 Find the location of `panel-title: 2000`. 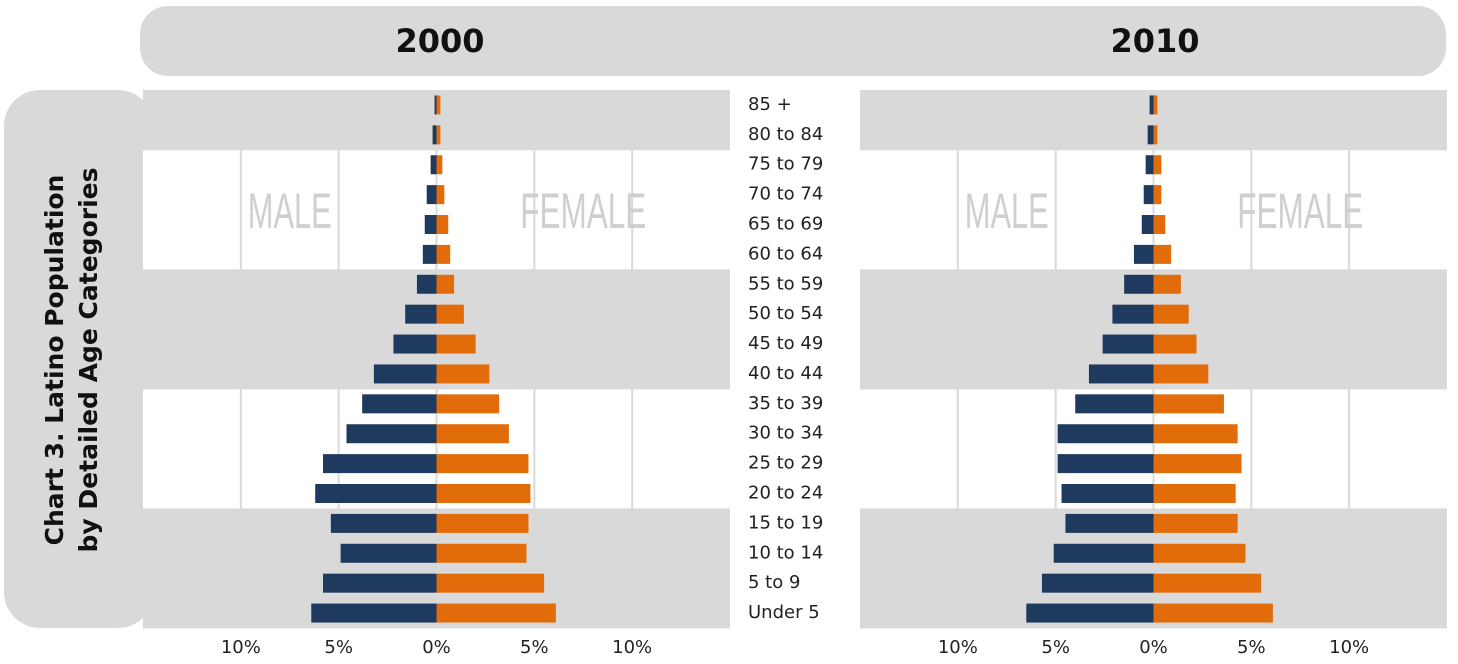

panel-title: 2000 is located at coordinates (439, 41).